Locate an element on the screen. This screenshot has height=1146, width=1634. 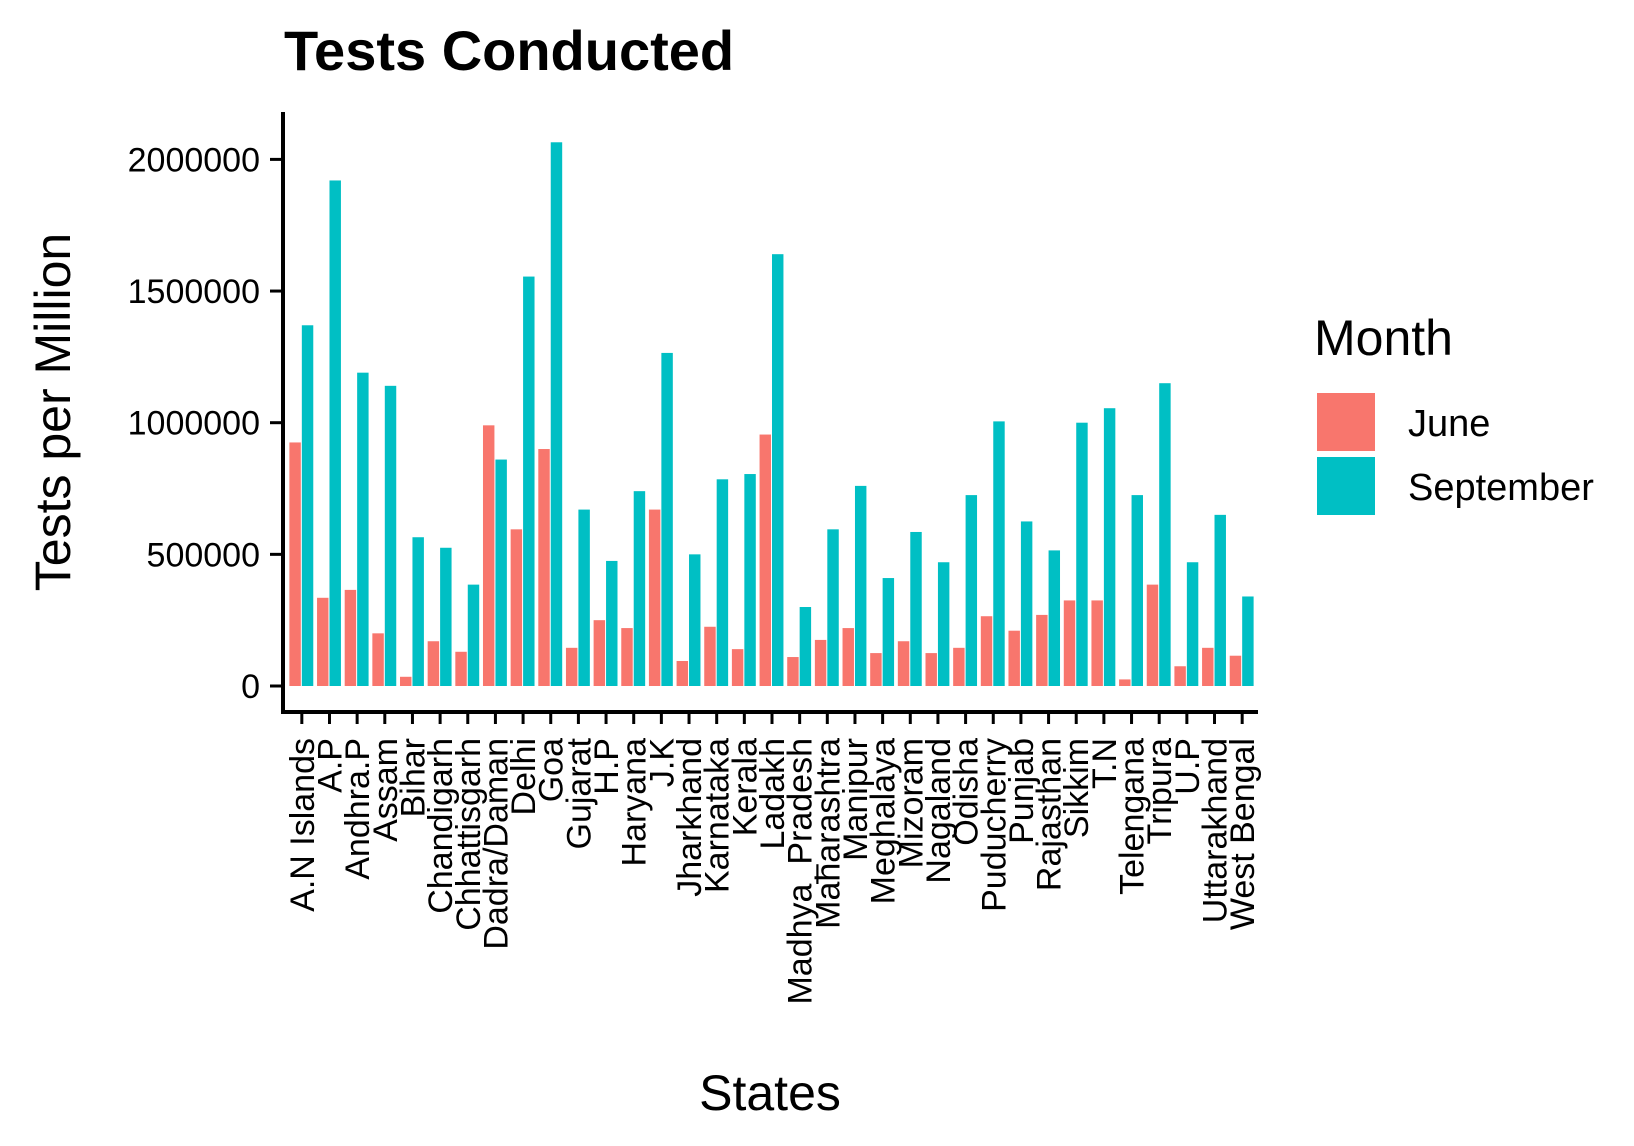
y-tick-label: 0 is located at coordinates (250, 687).